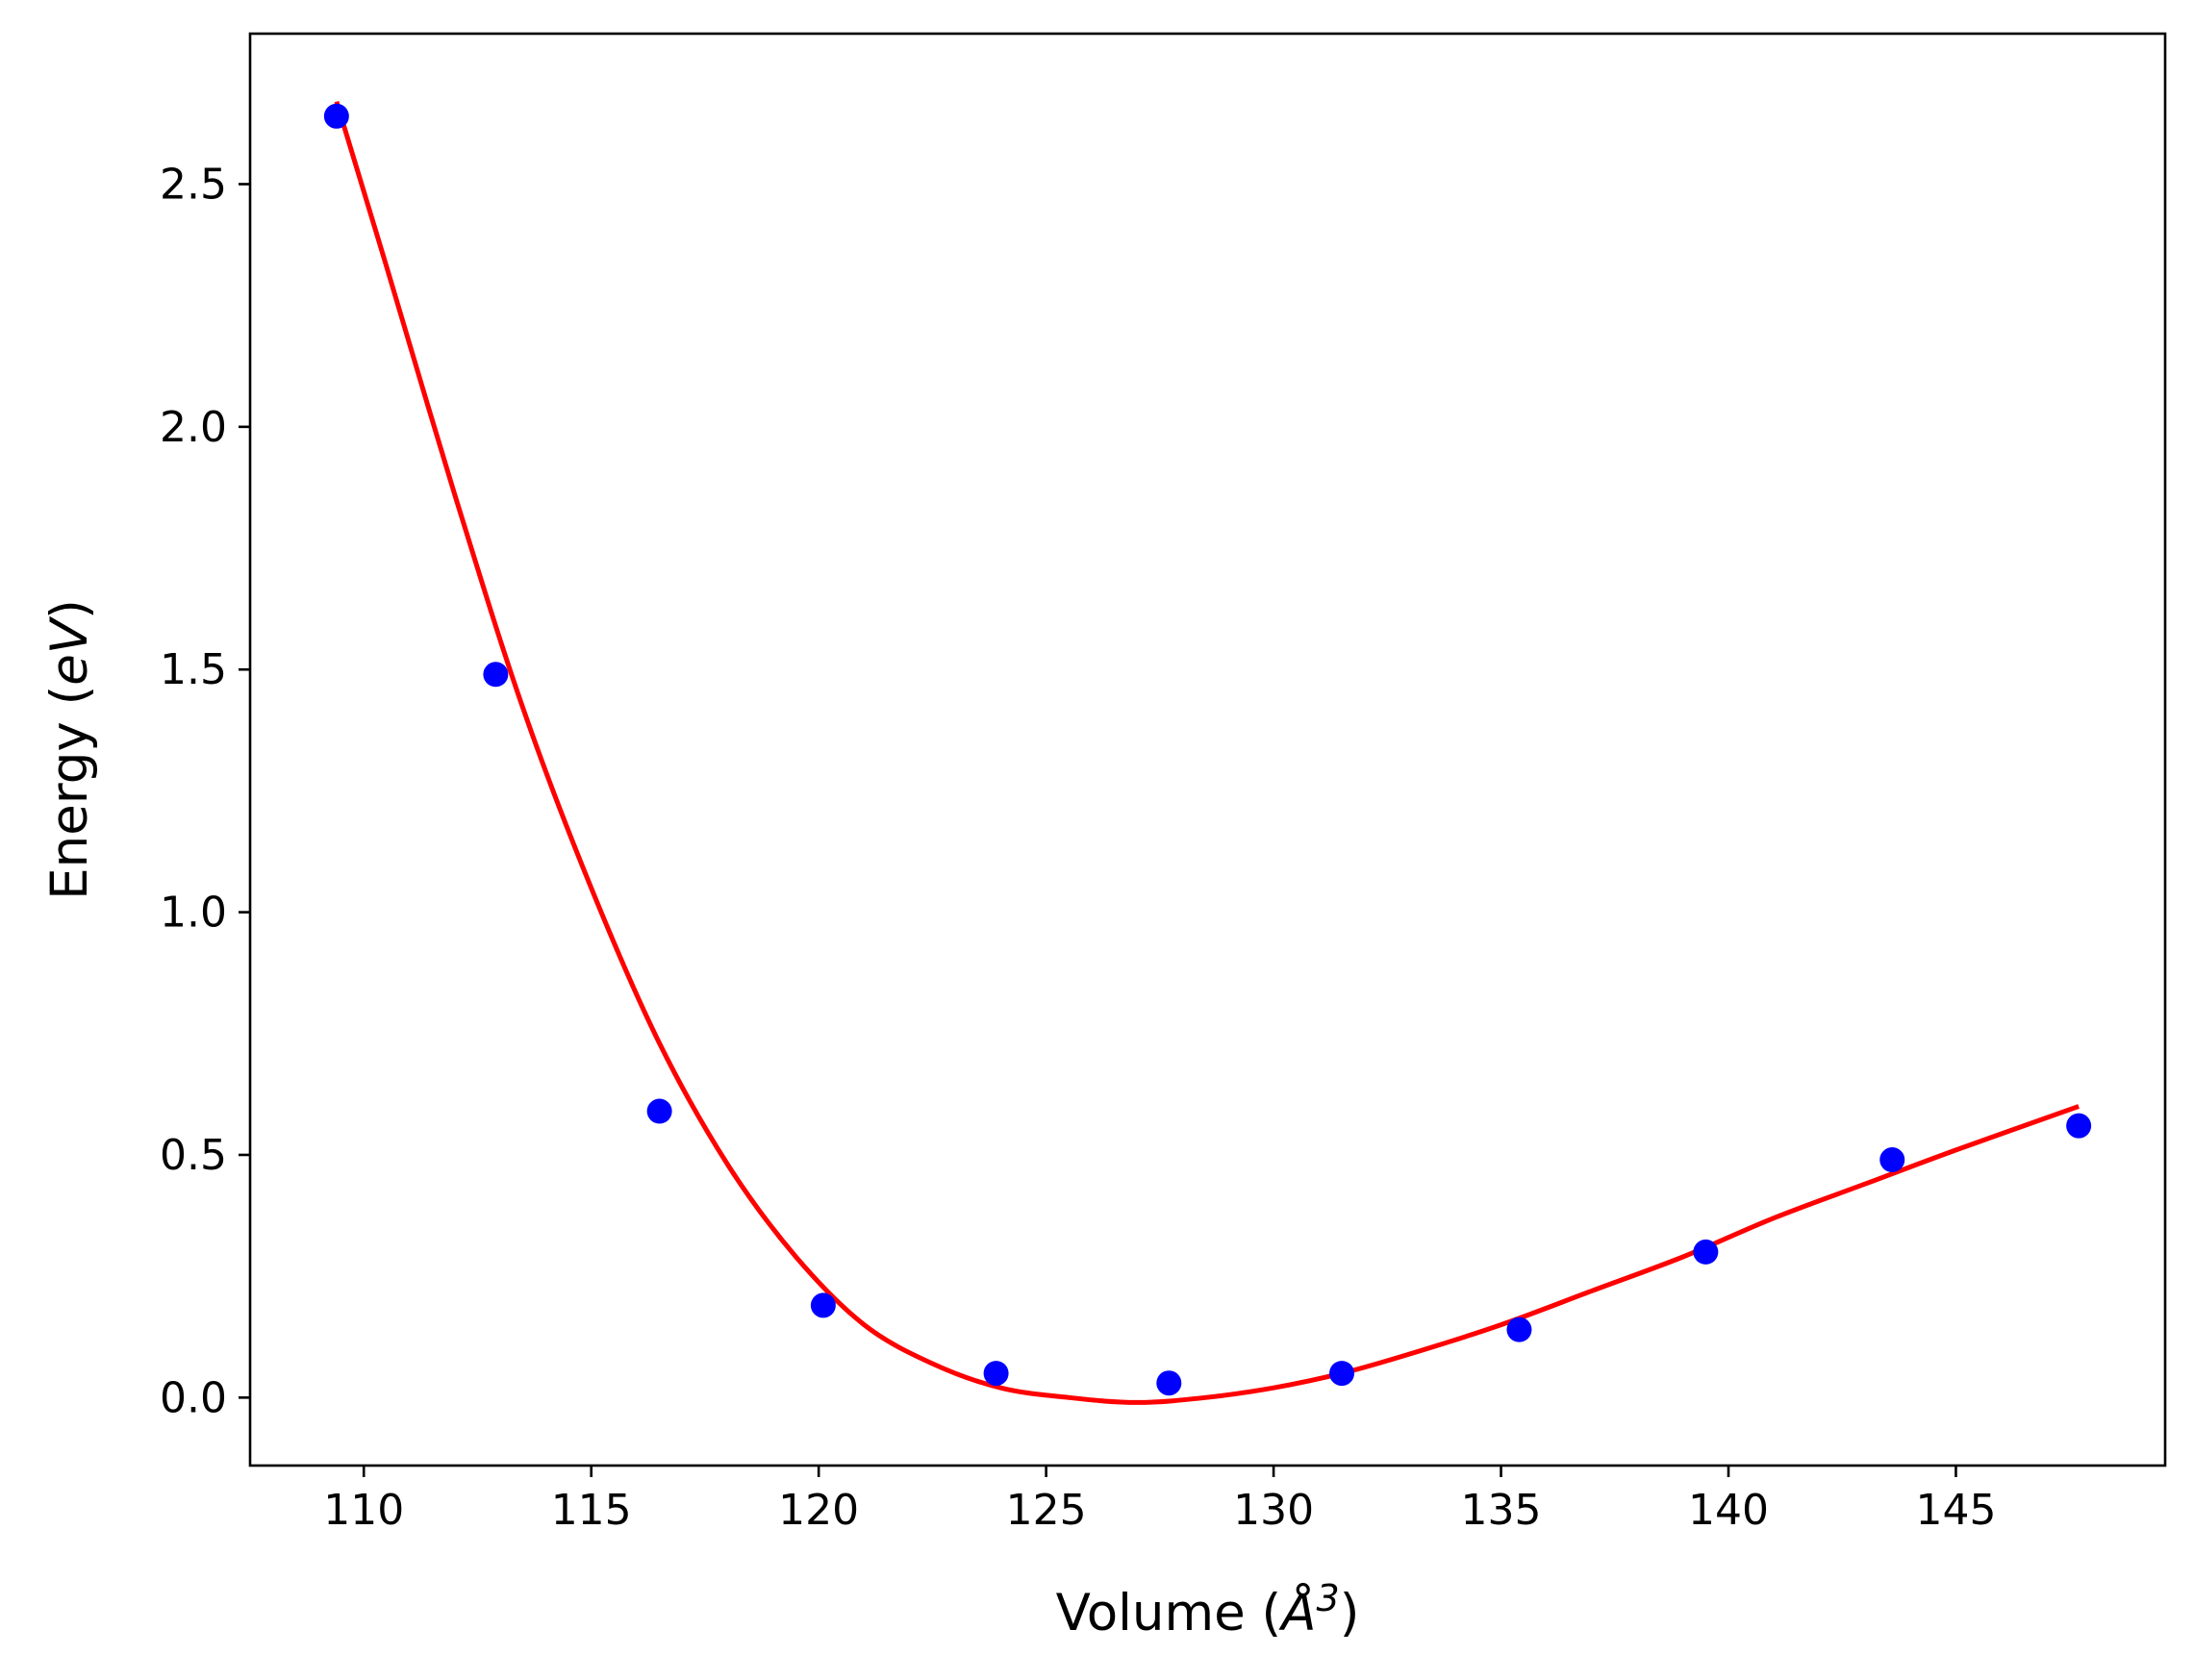 This screenshot has height=1680, width=2194. I want to click on y-tick-label: 2.5, so click(193, 185).